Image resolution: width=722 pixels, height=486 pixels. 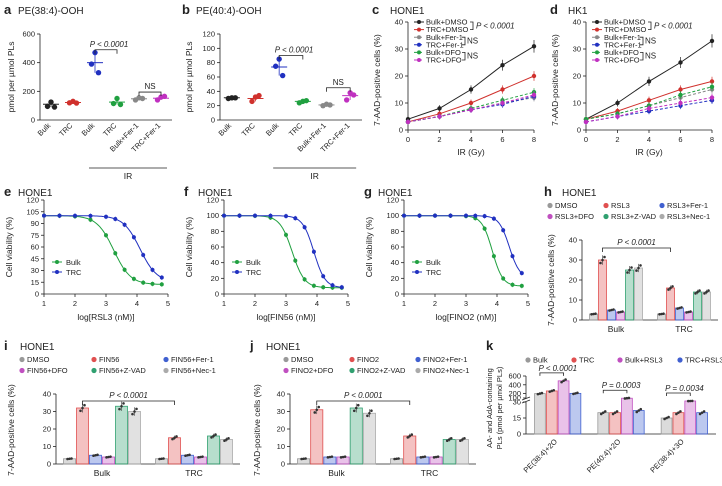 What do you see at coordinates (35, 223) in the screenshot?
I see `y-tick-label: 90` at bounding box center [35, 223].